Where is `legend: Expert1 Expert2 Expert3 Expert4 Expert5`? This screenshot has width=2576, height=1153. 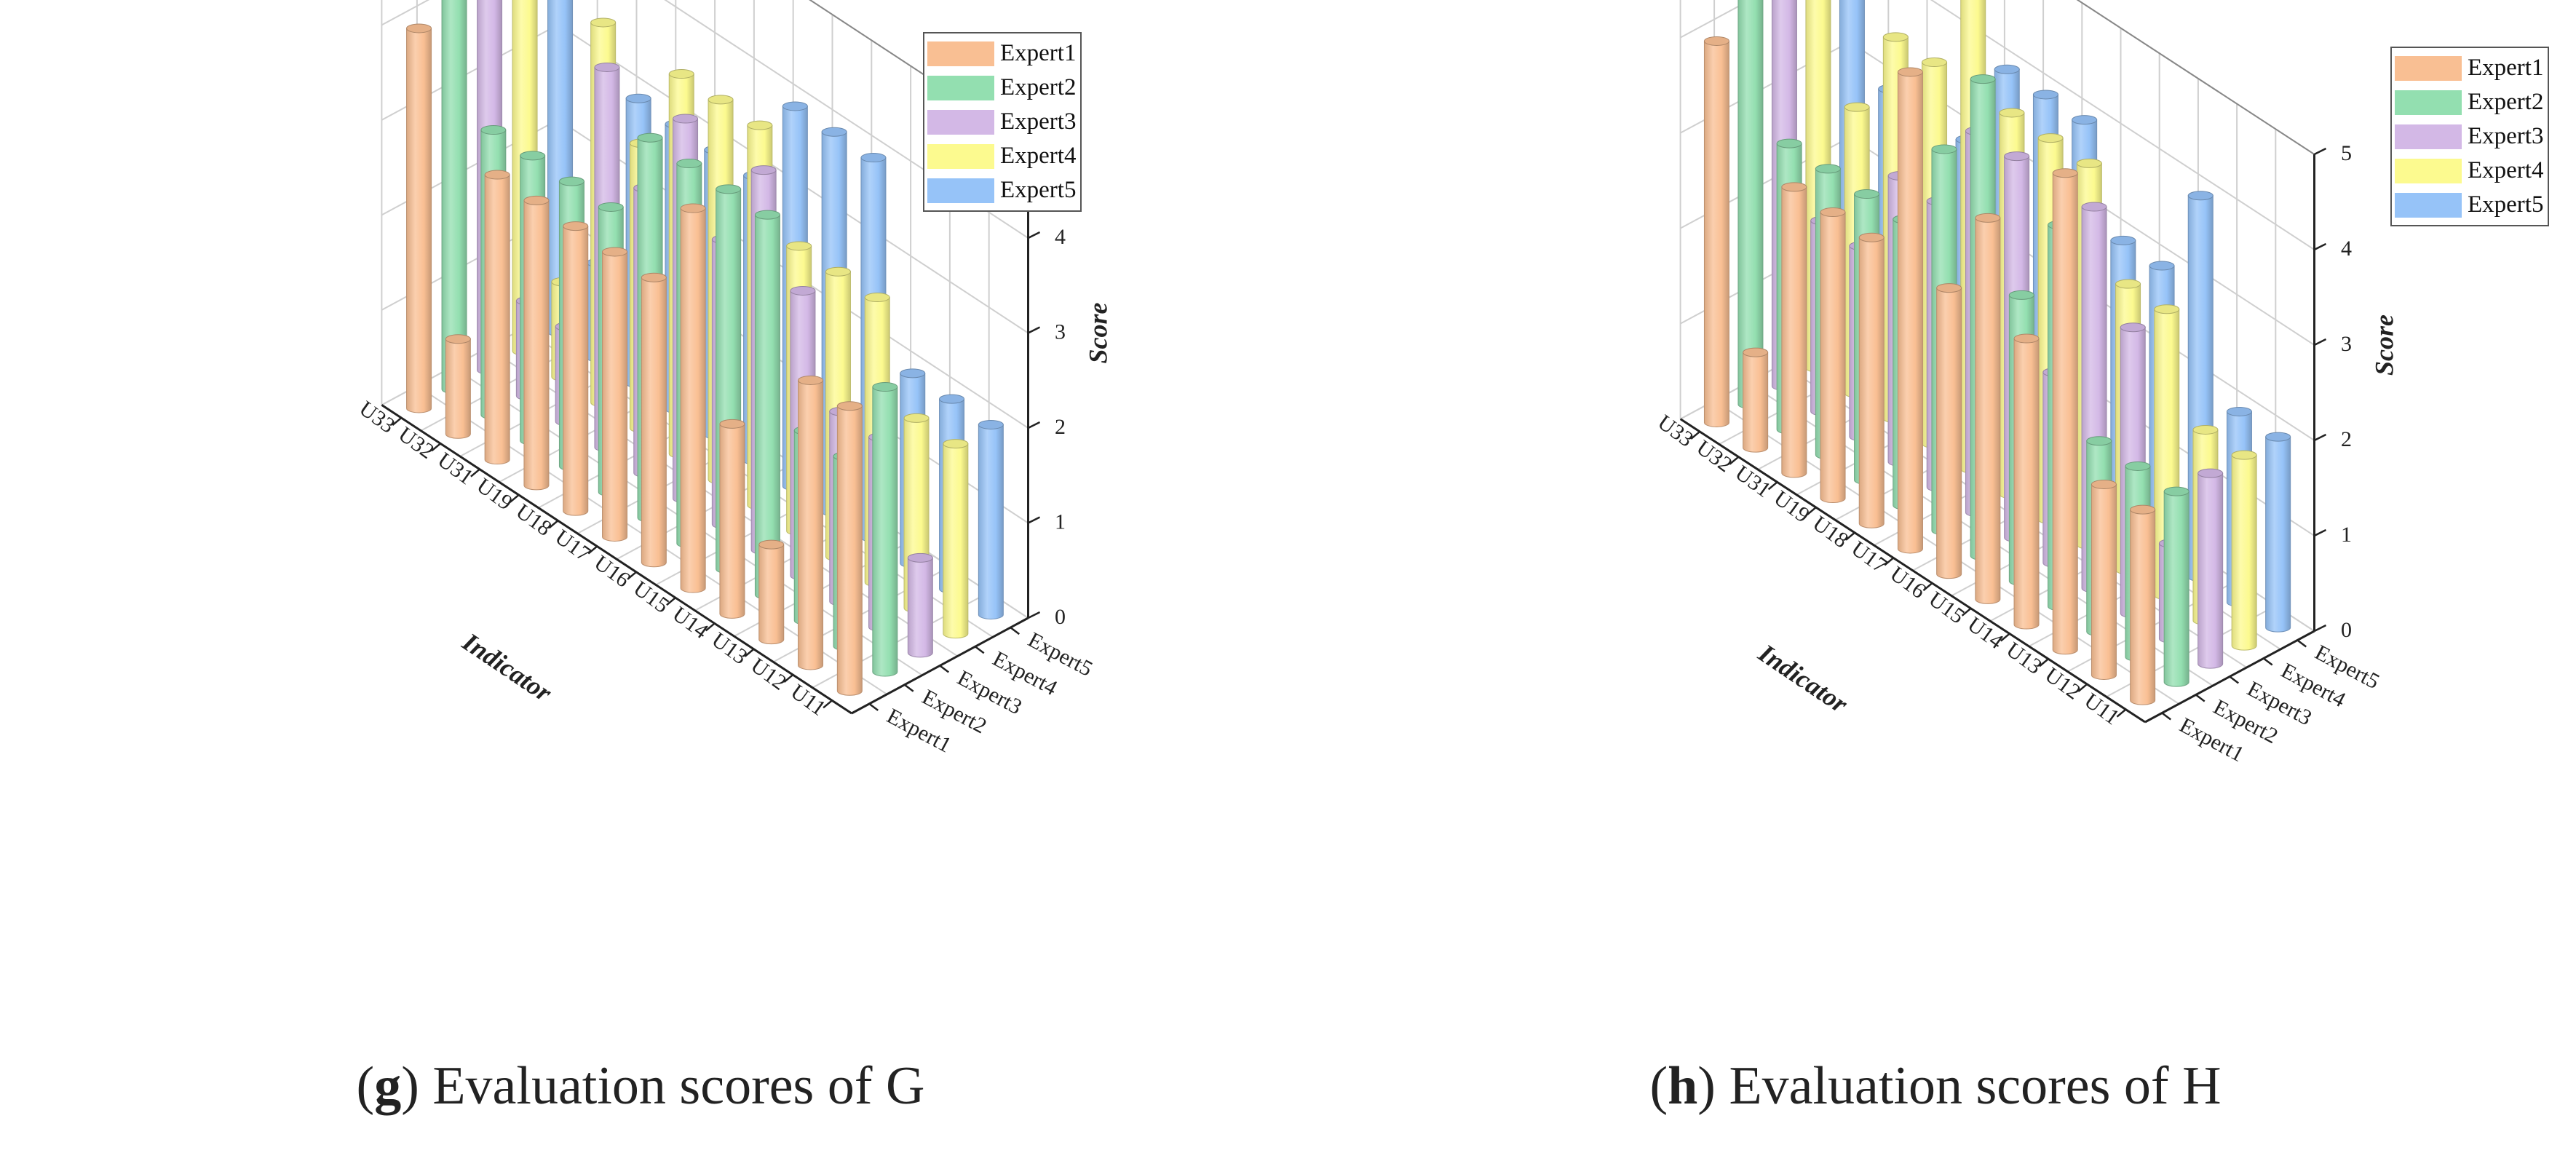 legend: Expert1 Expert2 Expert3 Expert4 Expert5 is located at coordinates (2470, 136).